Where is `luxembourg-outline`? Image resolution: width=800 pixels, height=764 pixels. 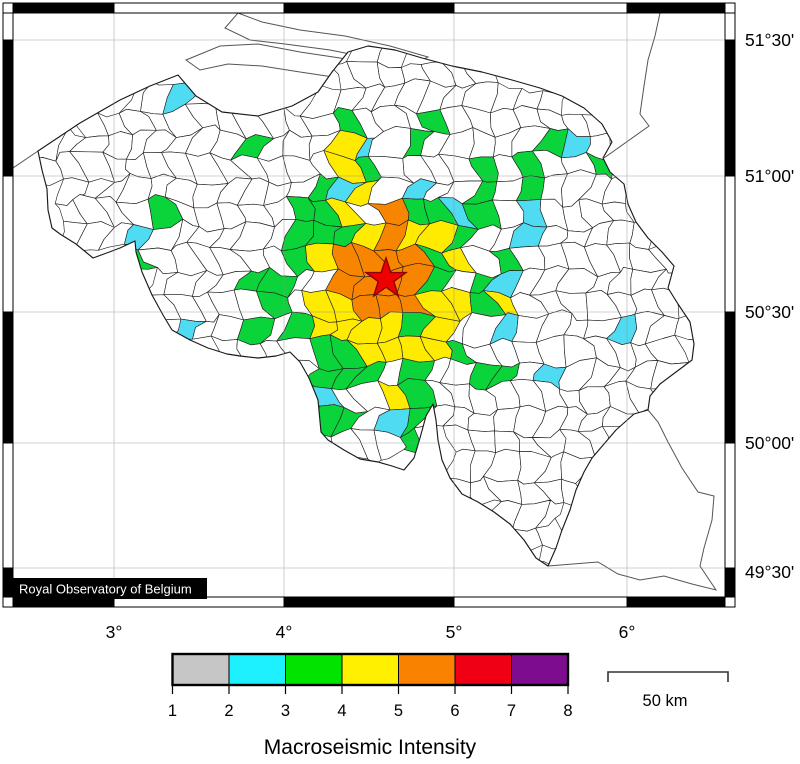
luxembourg-outline is located at coordinates (632, 500).